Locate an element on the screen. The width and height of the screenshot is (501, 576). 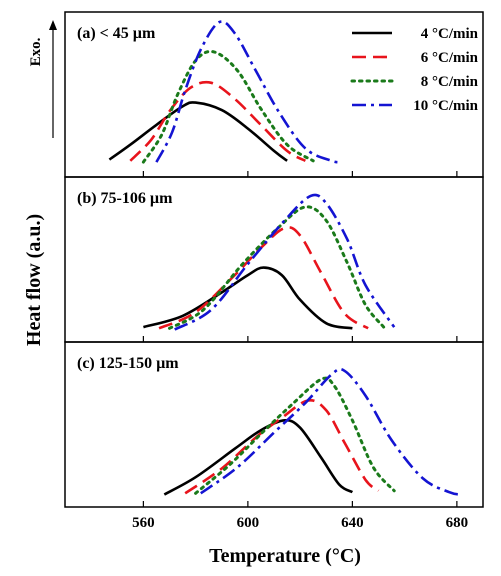
x-tick-label: 600 is located at coordinates (248, 523).